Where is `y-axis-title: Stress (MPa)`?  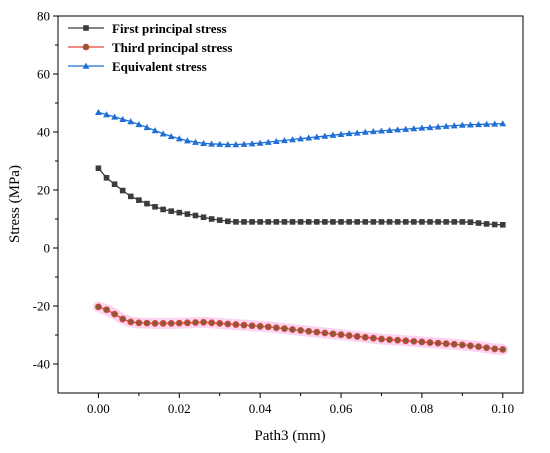 y-axis-title: Stress (MPa) is located at coordinates (15, 204).